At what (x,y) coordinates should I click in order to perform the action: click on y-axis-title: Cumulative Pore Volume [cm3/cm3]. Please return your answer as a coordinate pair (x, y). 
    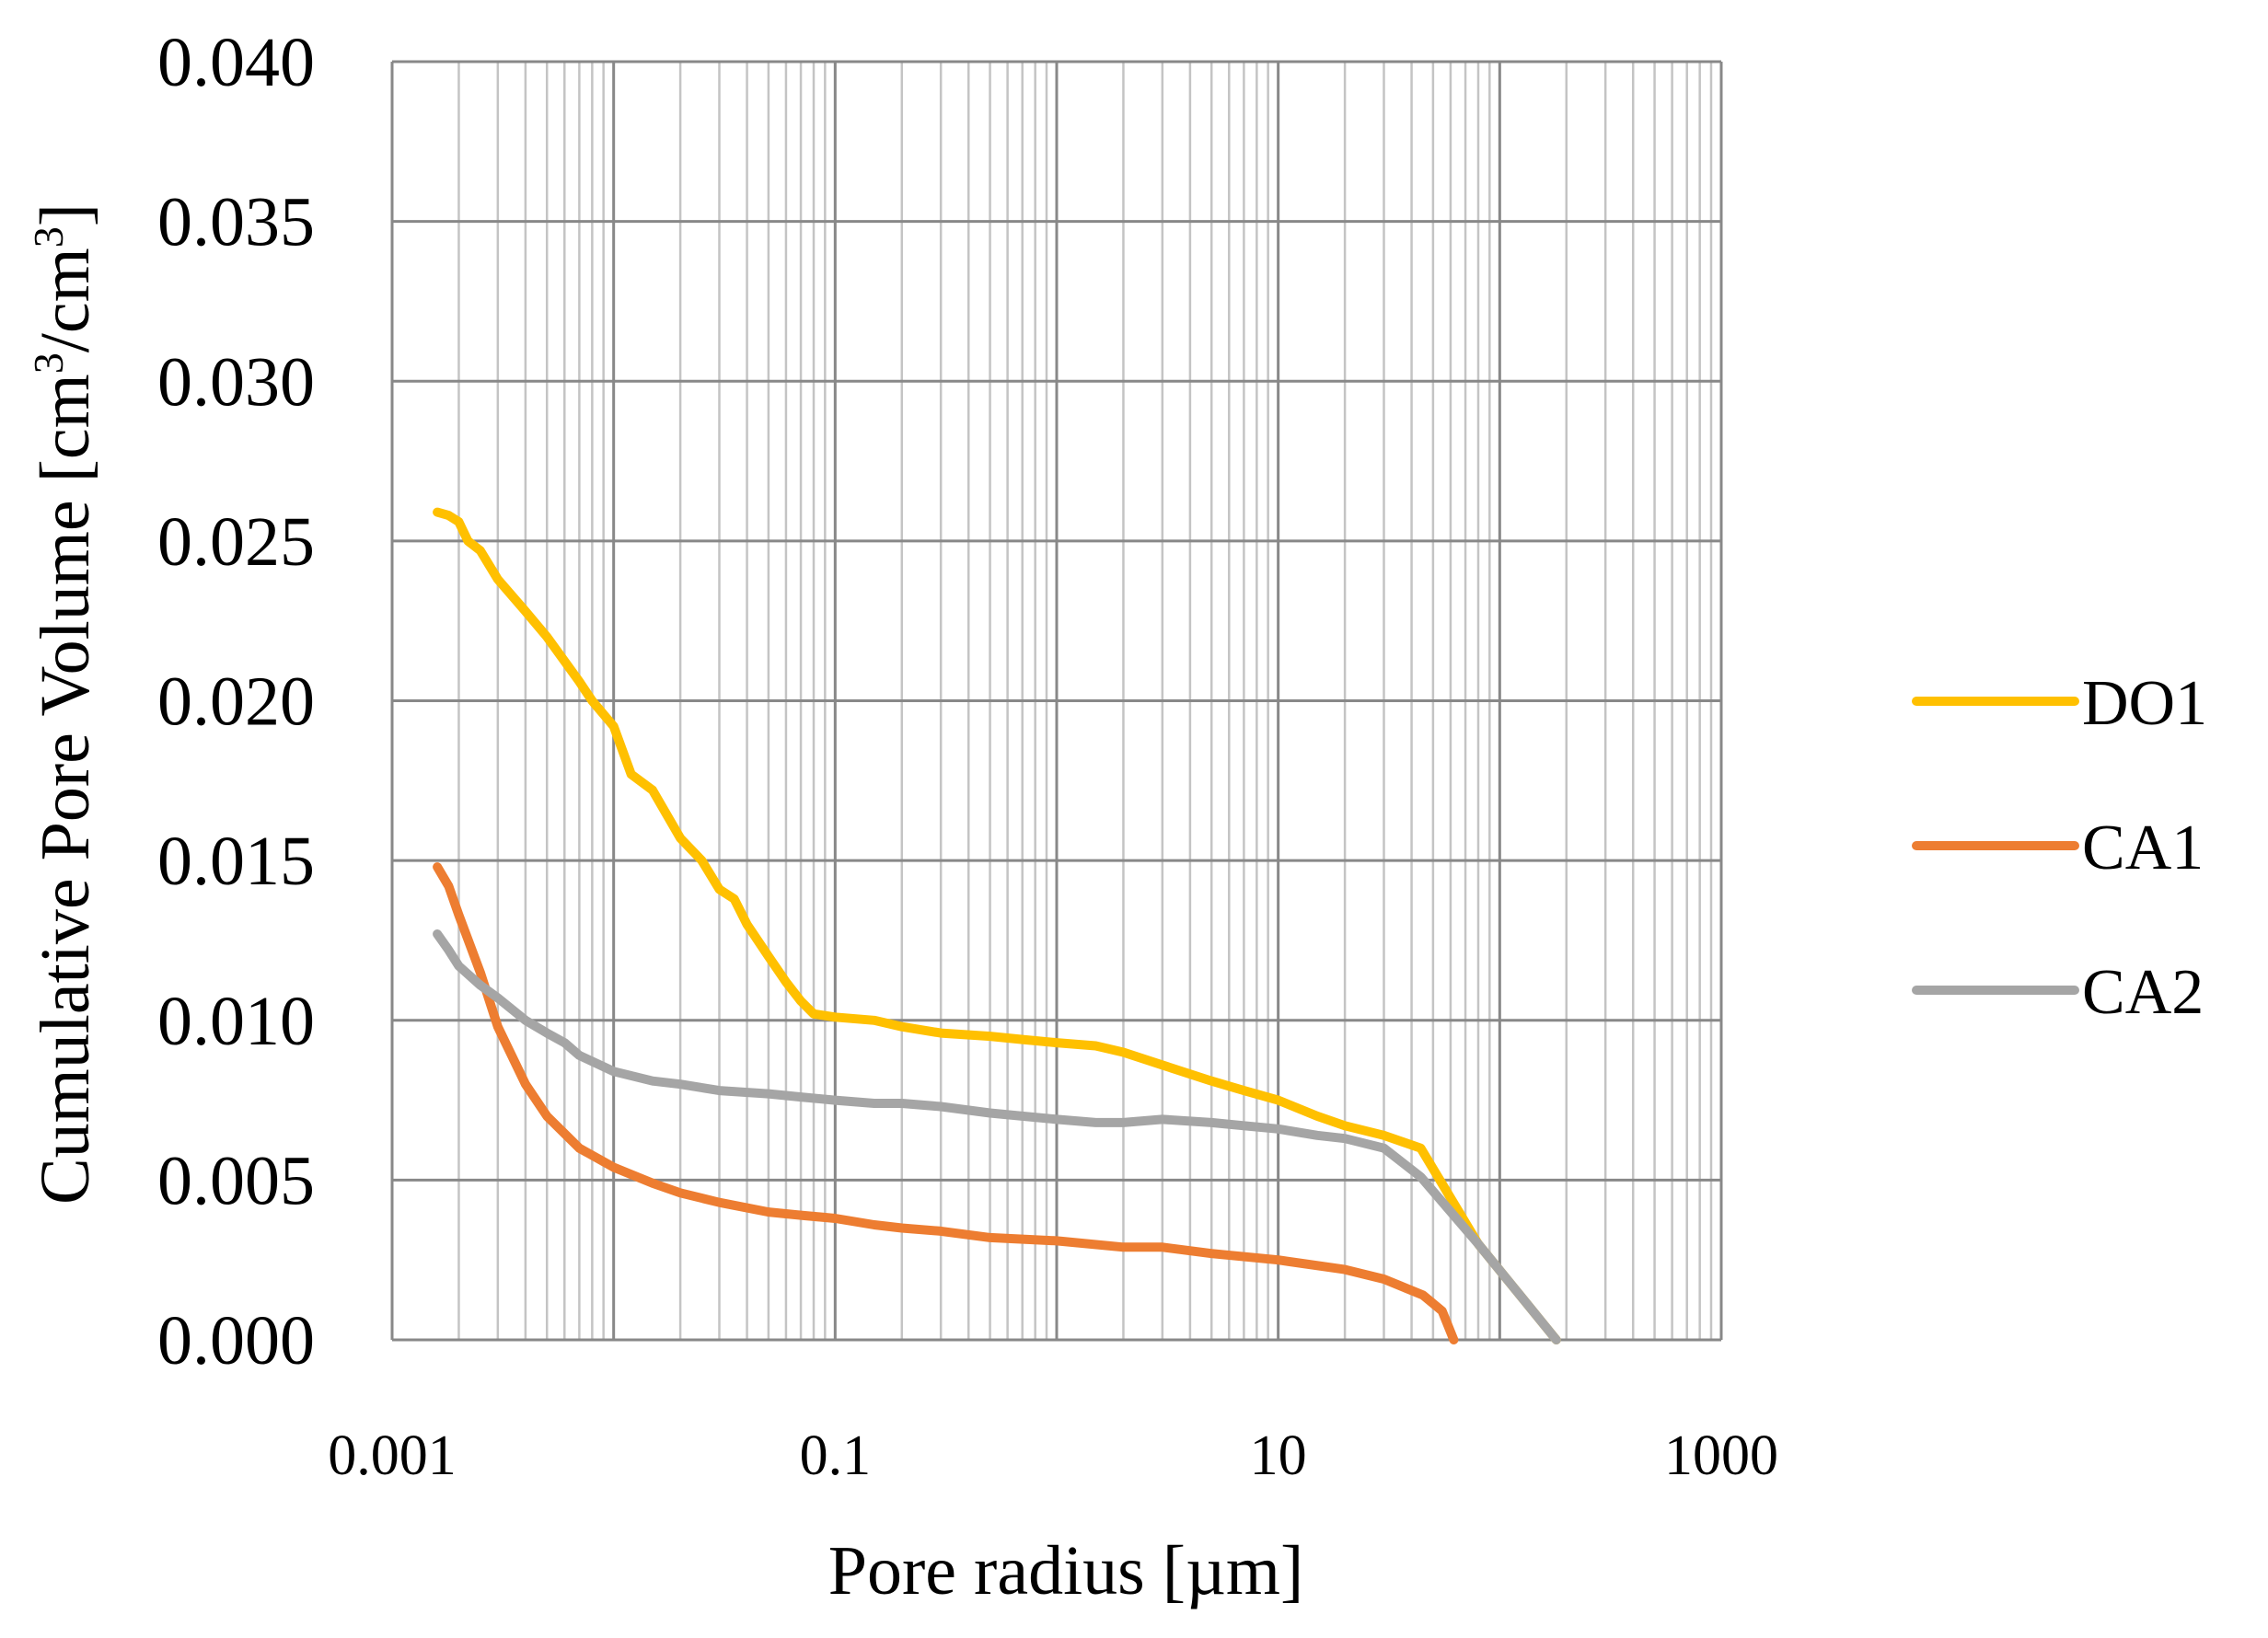
    Looking at the image, I should click on (64, 704).